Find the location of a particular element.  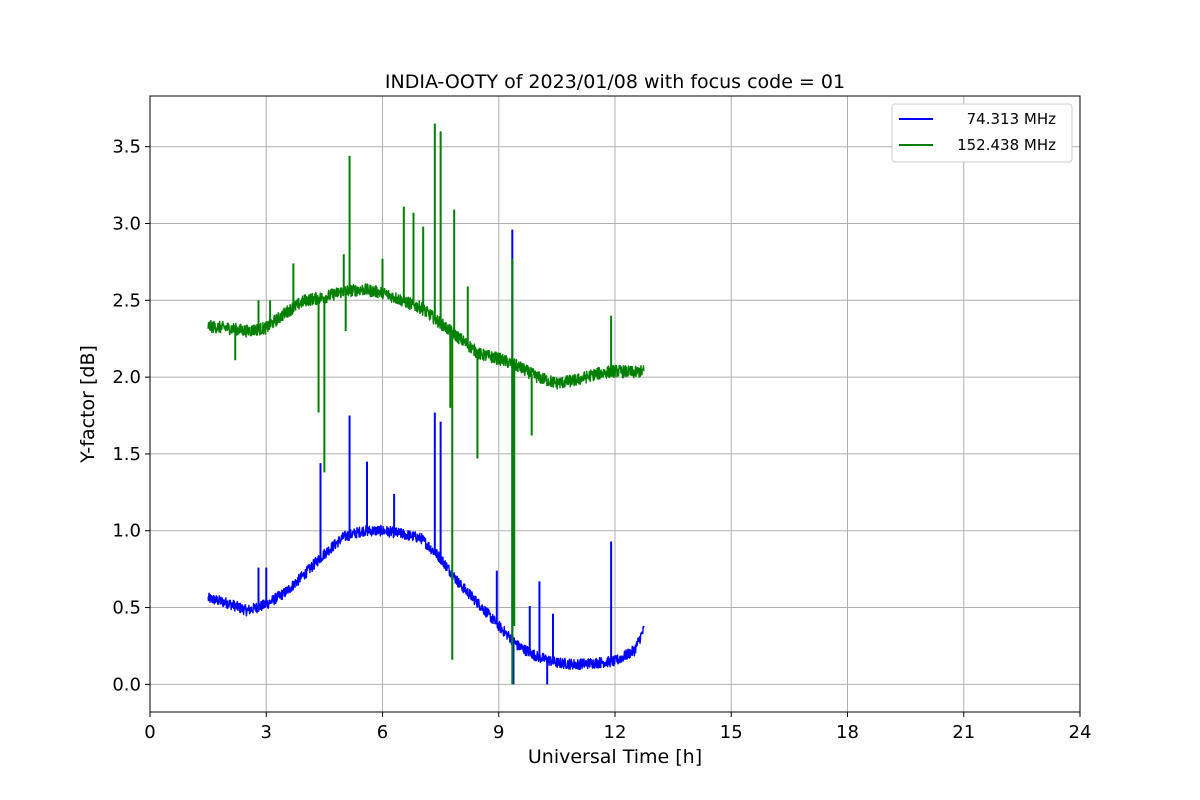

y-tick-label: 1.5 is located at coordinates (126, 454).